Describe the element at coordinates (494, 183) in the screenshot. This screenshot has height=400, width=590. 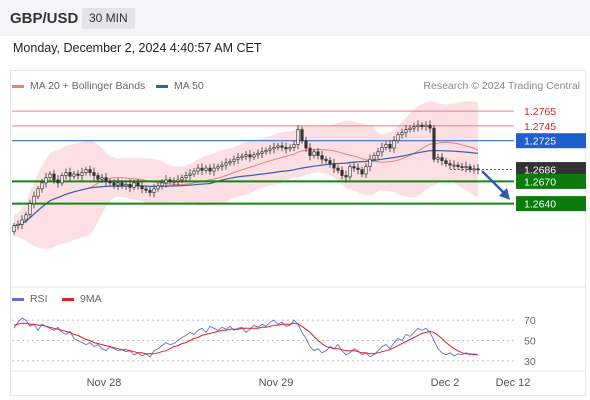
I see `forecast-arrow` at that location.